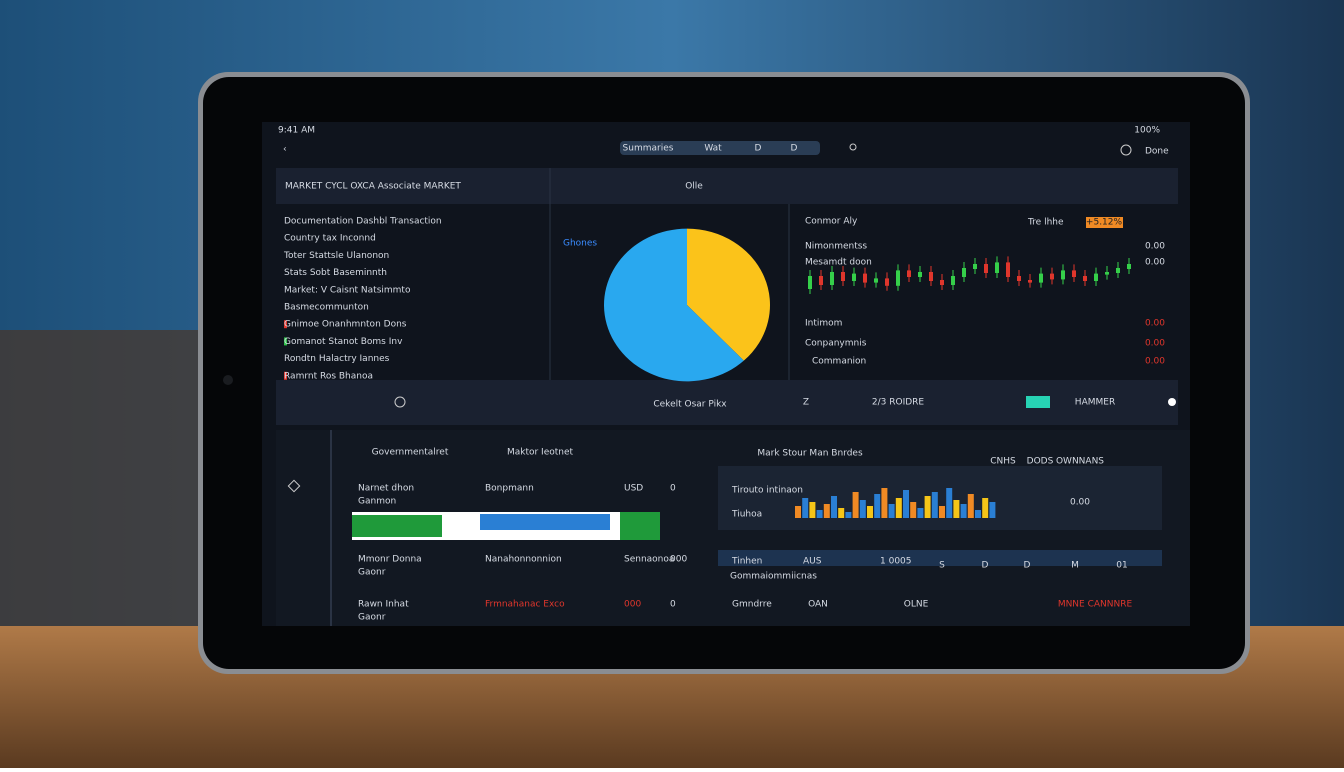 This screenshot has width=1344, height=772. Describe the element at coordinates (386, 489) in the screenshot. I see `row-cell: Narnet dhon` at that location.